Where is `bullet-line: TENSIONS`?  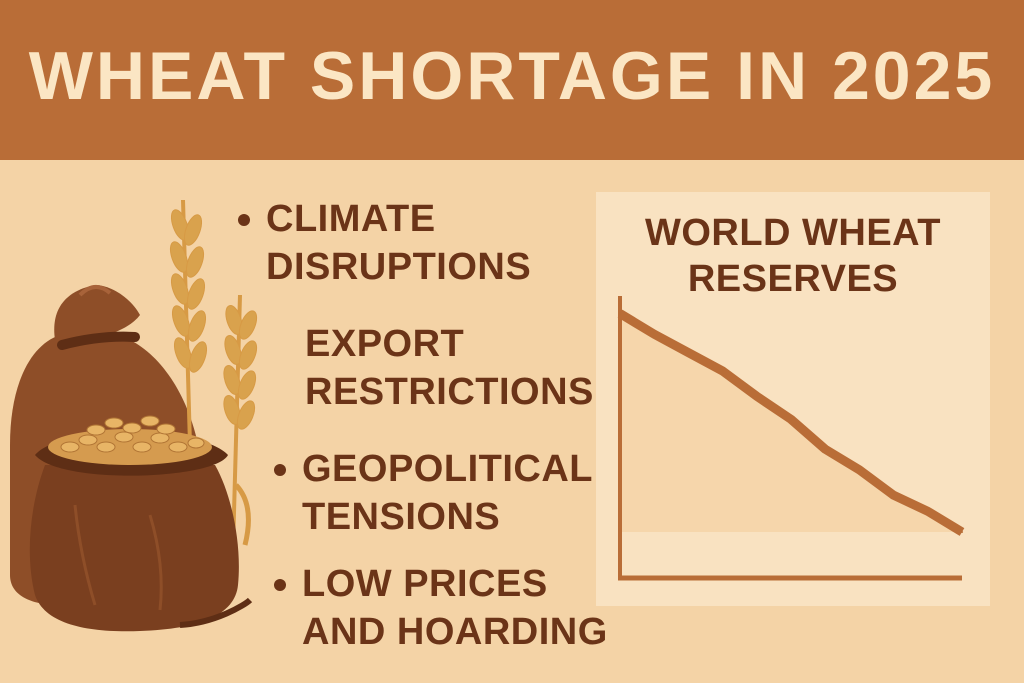
bullet-line: TENSIONS is located at coordinates (401, 517).